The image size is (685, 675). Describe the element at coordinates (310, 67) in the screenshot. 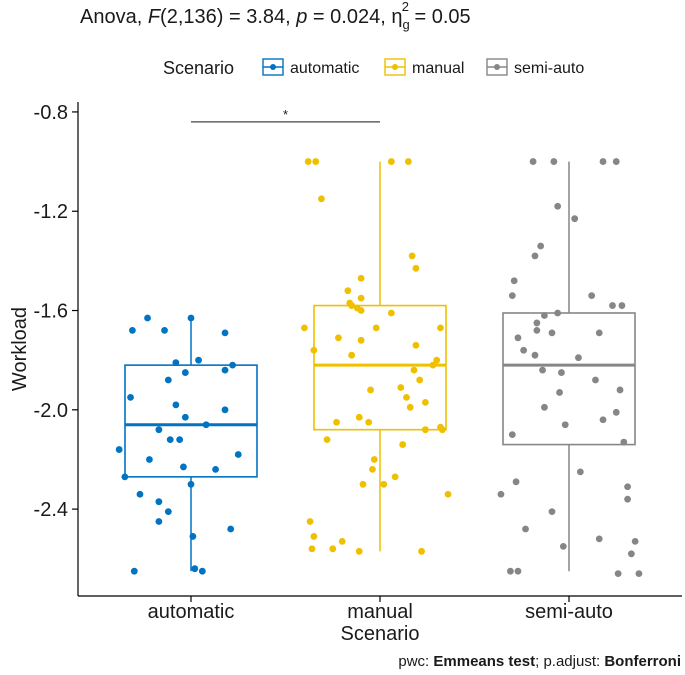

I see `legend-item-automatic: automatic` at that location.